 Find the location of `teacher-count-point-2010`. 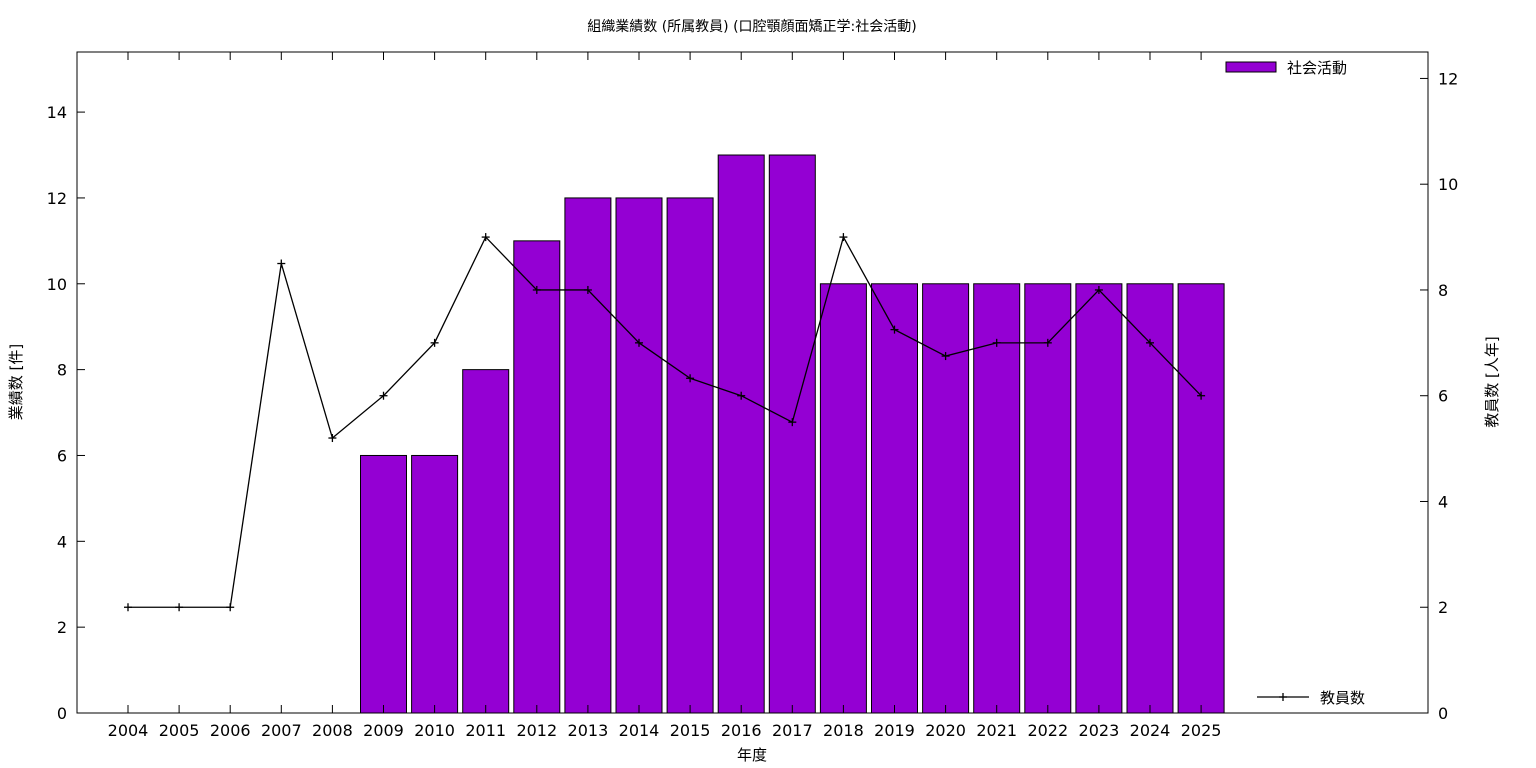

teacher-count-point-2010 is located at coordinates (434, 342).